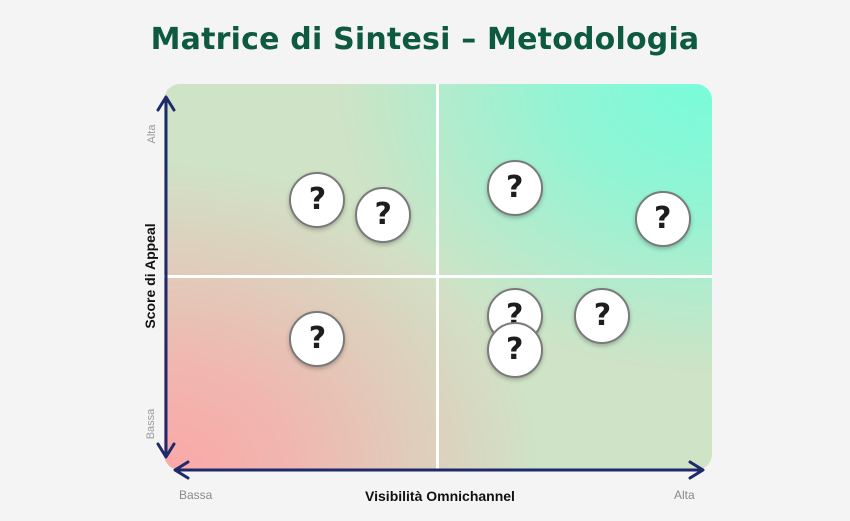 The height and width of the screenshot is (521, 850). What do you see at coordinates (181, 470) in the screenshot?
I see `x-axis-arrow-left` at bounding box center [181, 470].